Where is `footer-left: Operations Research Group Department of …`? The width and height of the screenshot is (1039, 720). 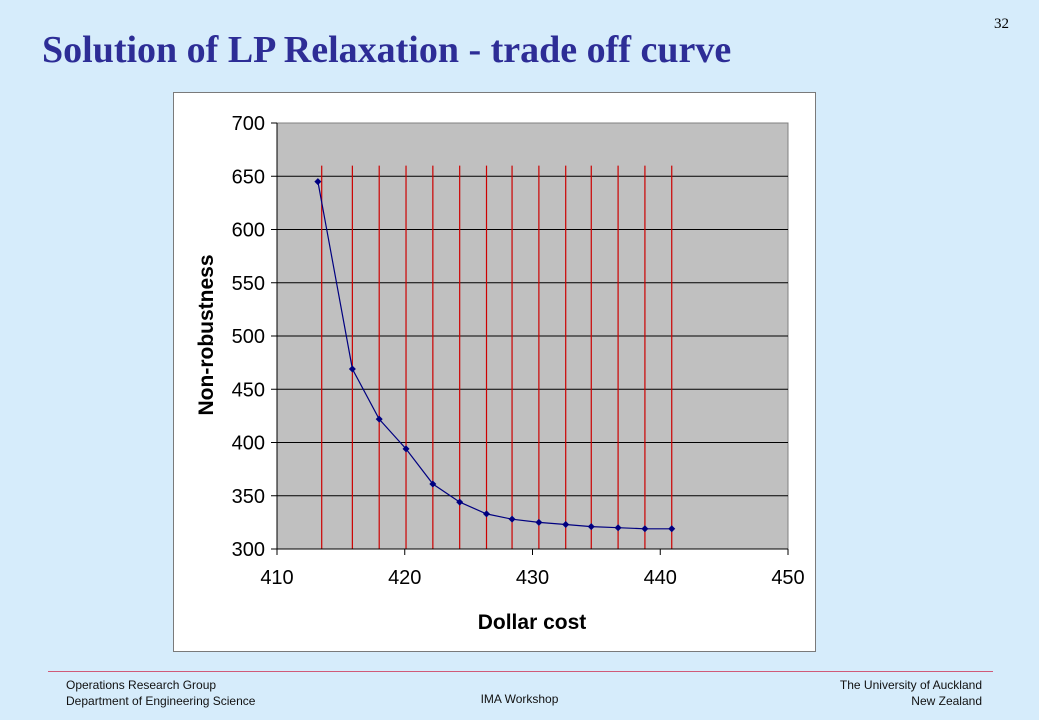
footer-left: Operations Research Group Department of … is located at coordinates (160, 693).